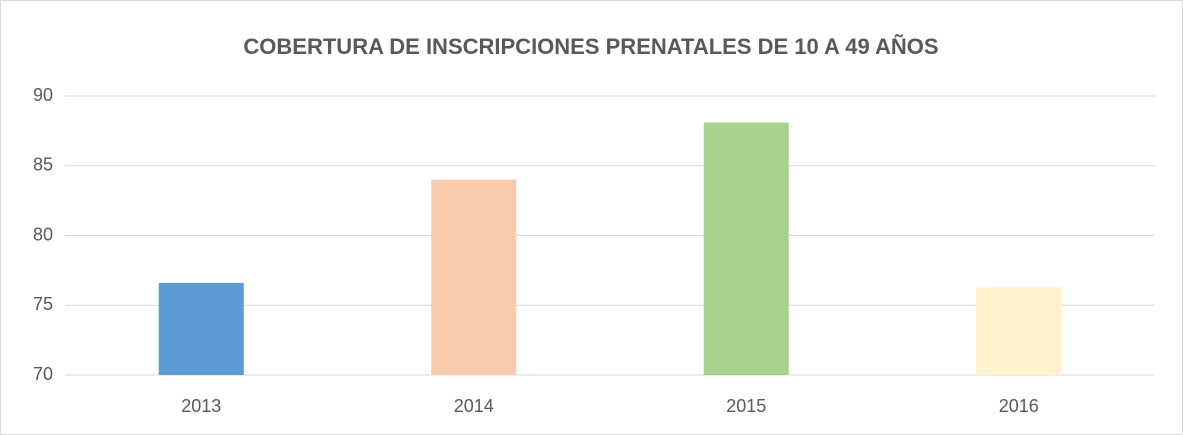 This screenshot has width=1183, height=435. Describe the element at coordinates (1019, 406) in the screenshot. I see `x-tick-label: 2016` at that location.